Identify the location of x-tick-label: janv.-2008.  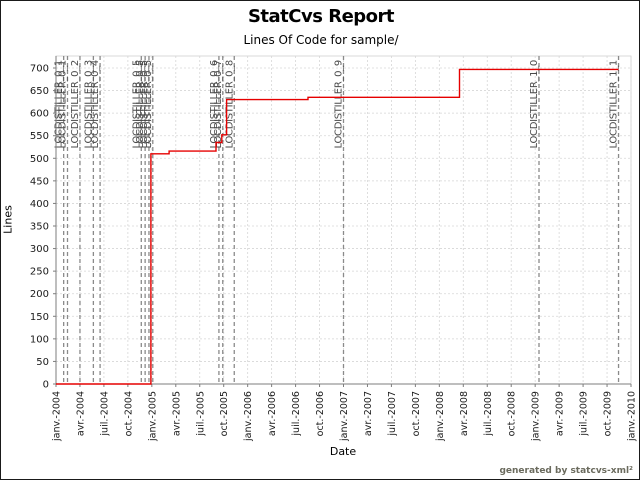
(440, 416).